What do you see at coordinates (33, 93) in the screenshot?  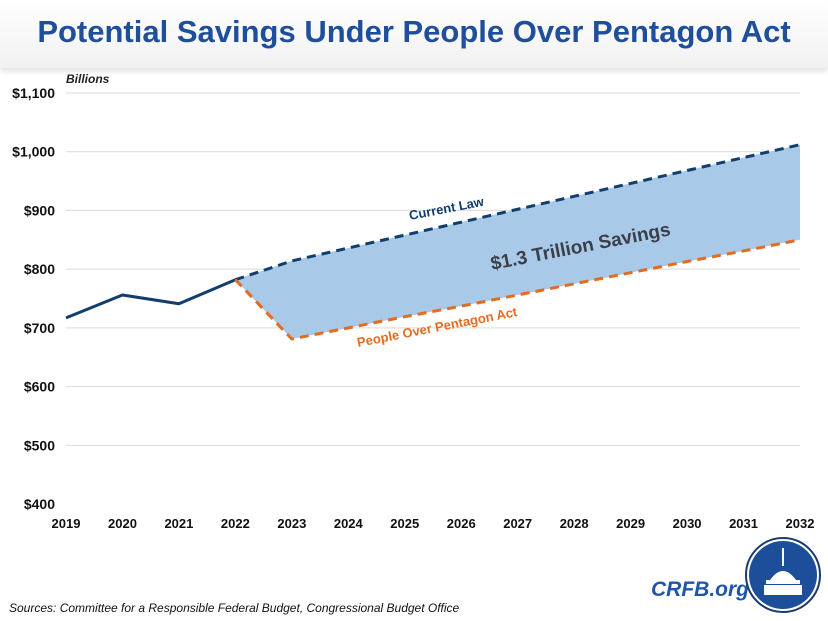 I see `y-tick-label: $1,100` at bounding box center [33, 93].